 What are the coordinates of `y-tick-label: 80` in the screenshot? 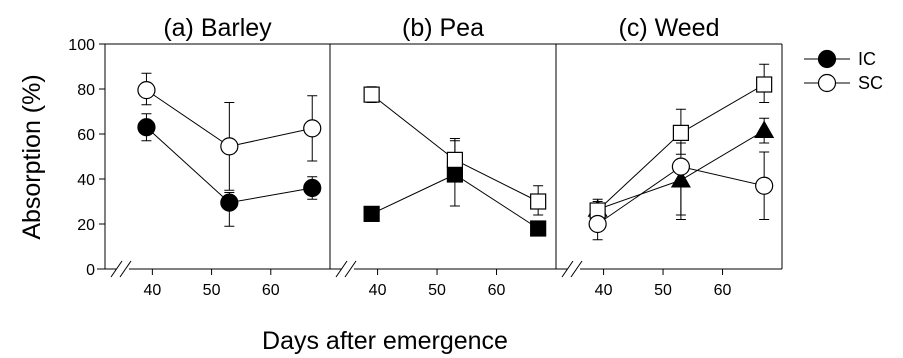 It's located at (86, 90).